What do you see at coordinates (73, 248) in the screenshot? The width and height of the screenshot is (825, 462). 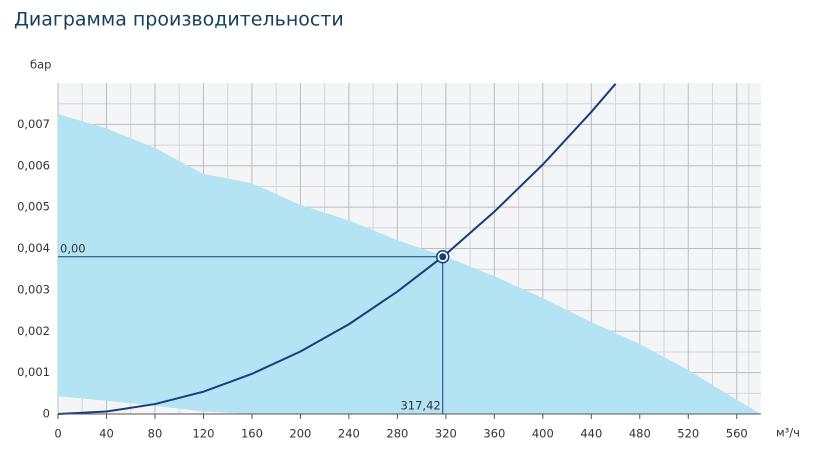 I see `point-y-label: 0,00` at bounding box center [73, 248].